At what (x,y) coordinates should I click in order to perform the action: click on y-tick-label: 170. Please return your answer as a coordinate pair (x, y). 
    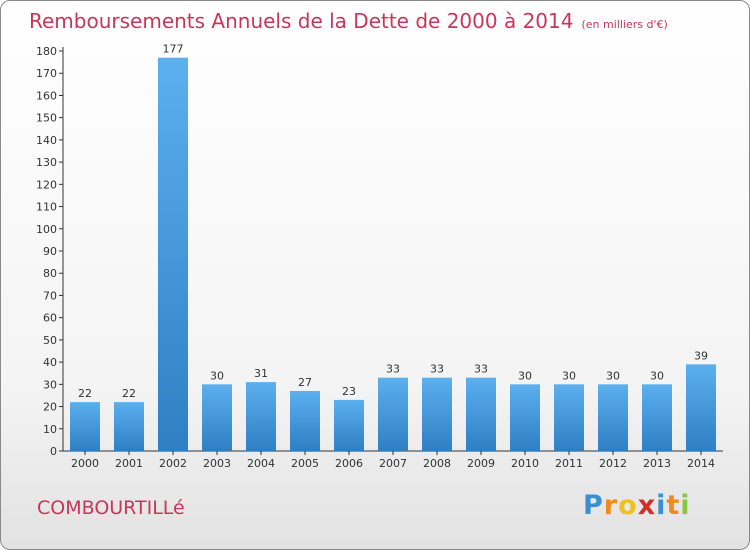
    Looking at the image, I should click on (46, 73).